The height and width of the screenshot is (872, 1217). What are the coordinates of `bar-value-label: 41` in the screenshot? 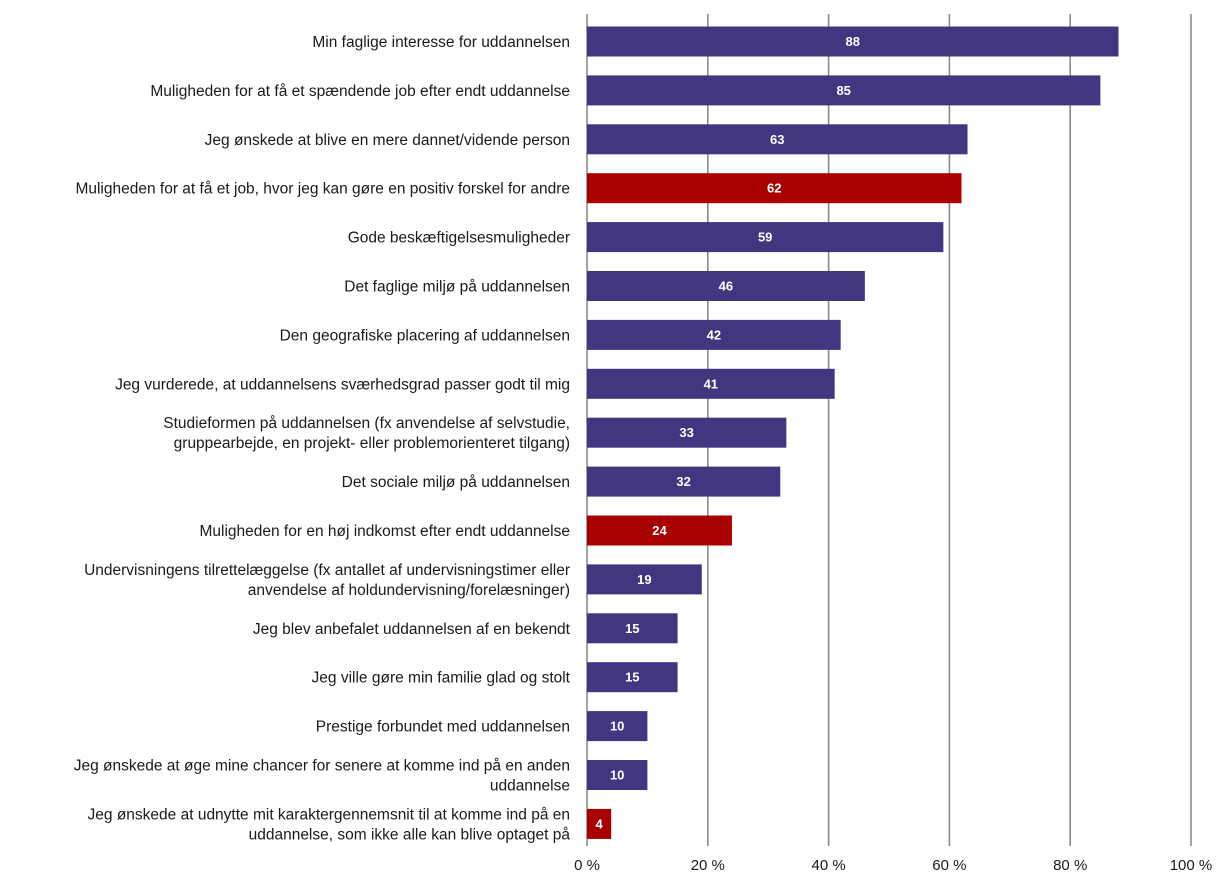 It's located at (711, 383).